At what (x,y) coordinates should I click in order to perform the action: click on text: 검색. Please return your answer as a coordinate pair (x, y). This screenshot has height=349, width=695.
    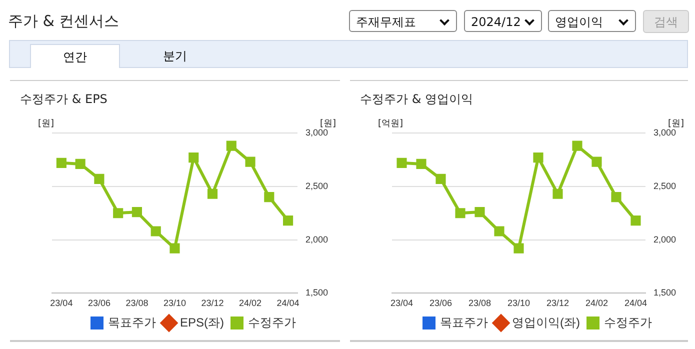
    Looking at the image, I should click on (666, 21).